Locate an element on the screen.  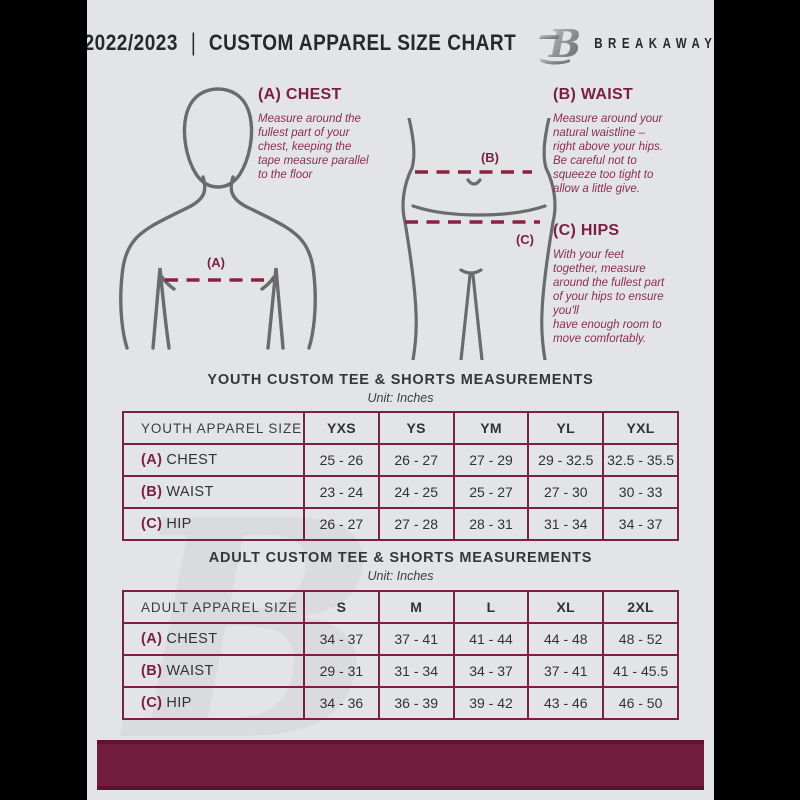
breakaway-logo-icon: B is located at coordinates (559, 44).